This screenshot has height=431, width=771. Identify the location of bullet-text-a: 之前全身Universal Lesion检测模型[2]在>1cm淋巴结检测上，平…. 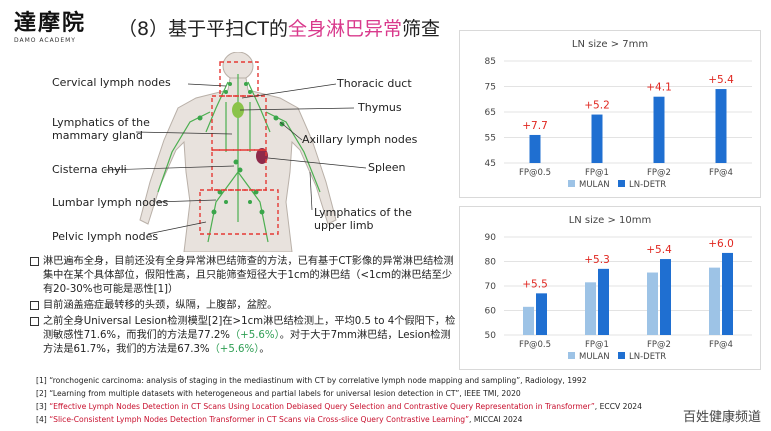
(249, 328).